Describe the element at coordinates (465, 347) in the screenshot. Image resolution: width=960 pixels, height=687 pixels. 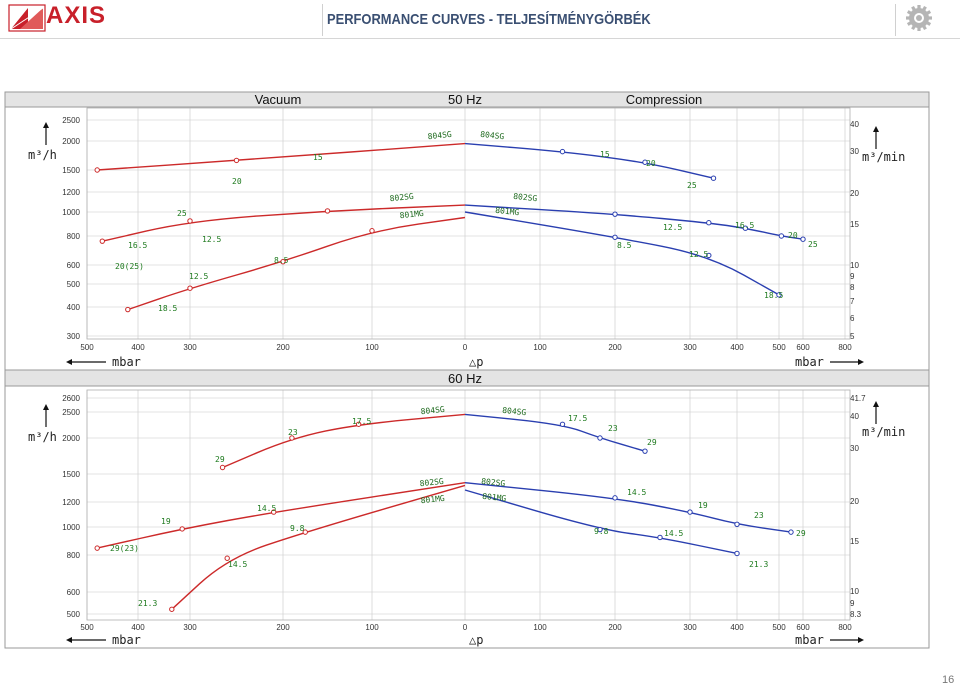
I see `x-tick-label-vacuum: 0` at that location.